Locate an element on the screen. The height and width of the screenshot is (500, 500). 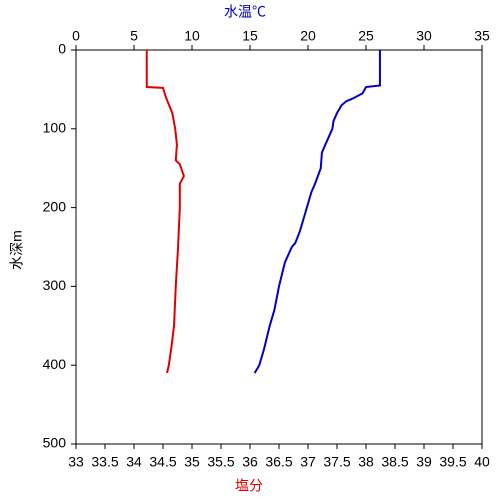
y-tick-label: 300 is located at coordinates (55, 285).